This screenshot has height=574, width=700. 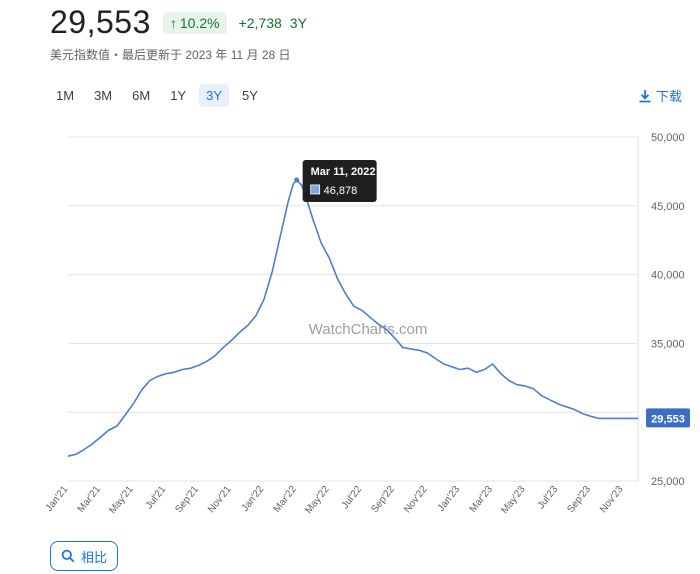 What do you see at coordinates (383, 499) in the screenshot?
I see `x-tick-label: Sep'22` at bounding box center [383, 499].